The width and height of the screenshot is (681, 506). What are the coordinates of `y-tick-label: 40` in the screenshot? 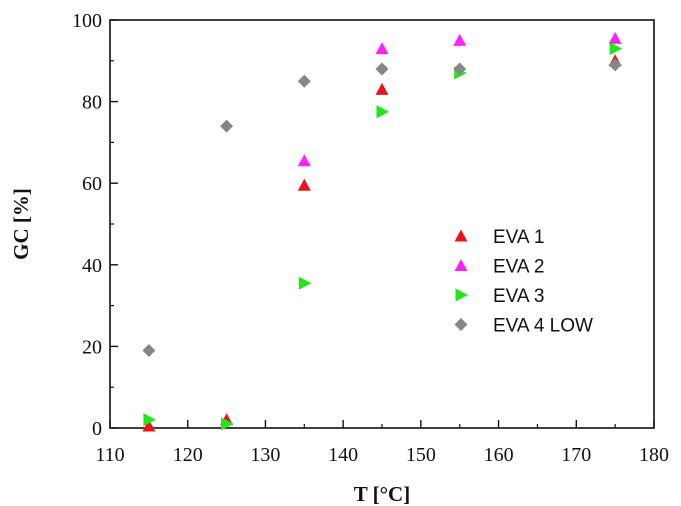 It's located at (92, 266).